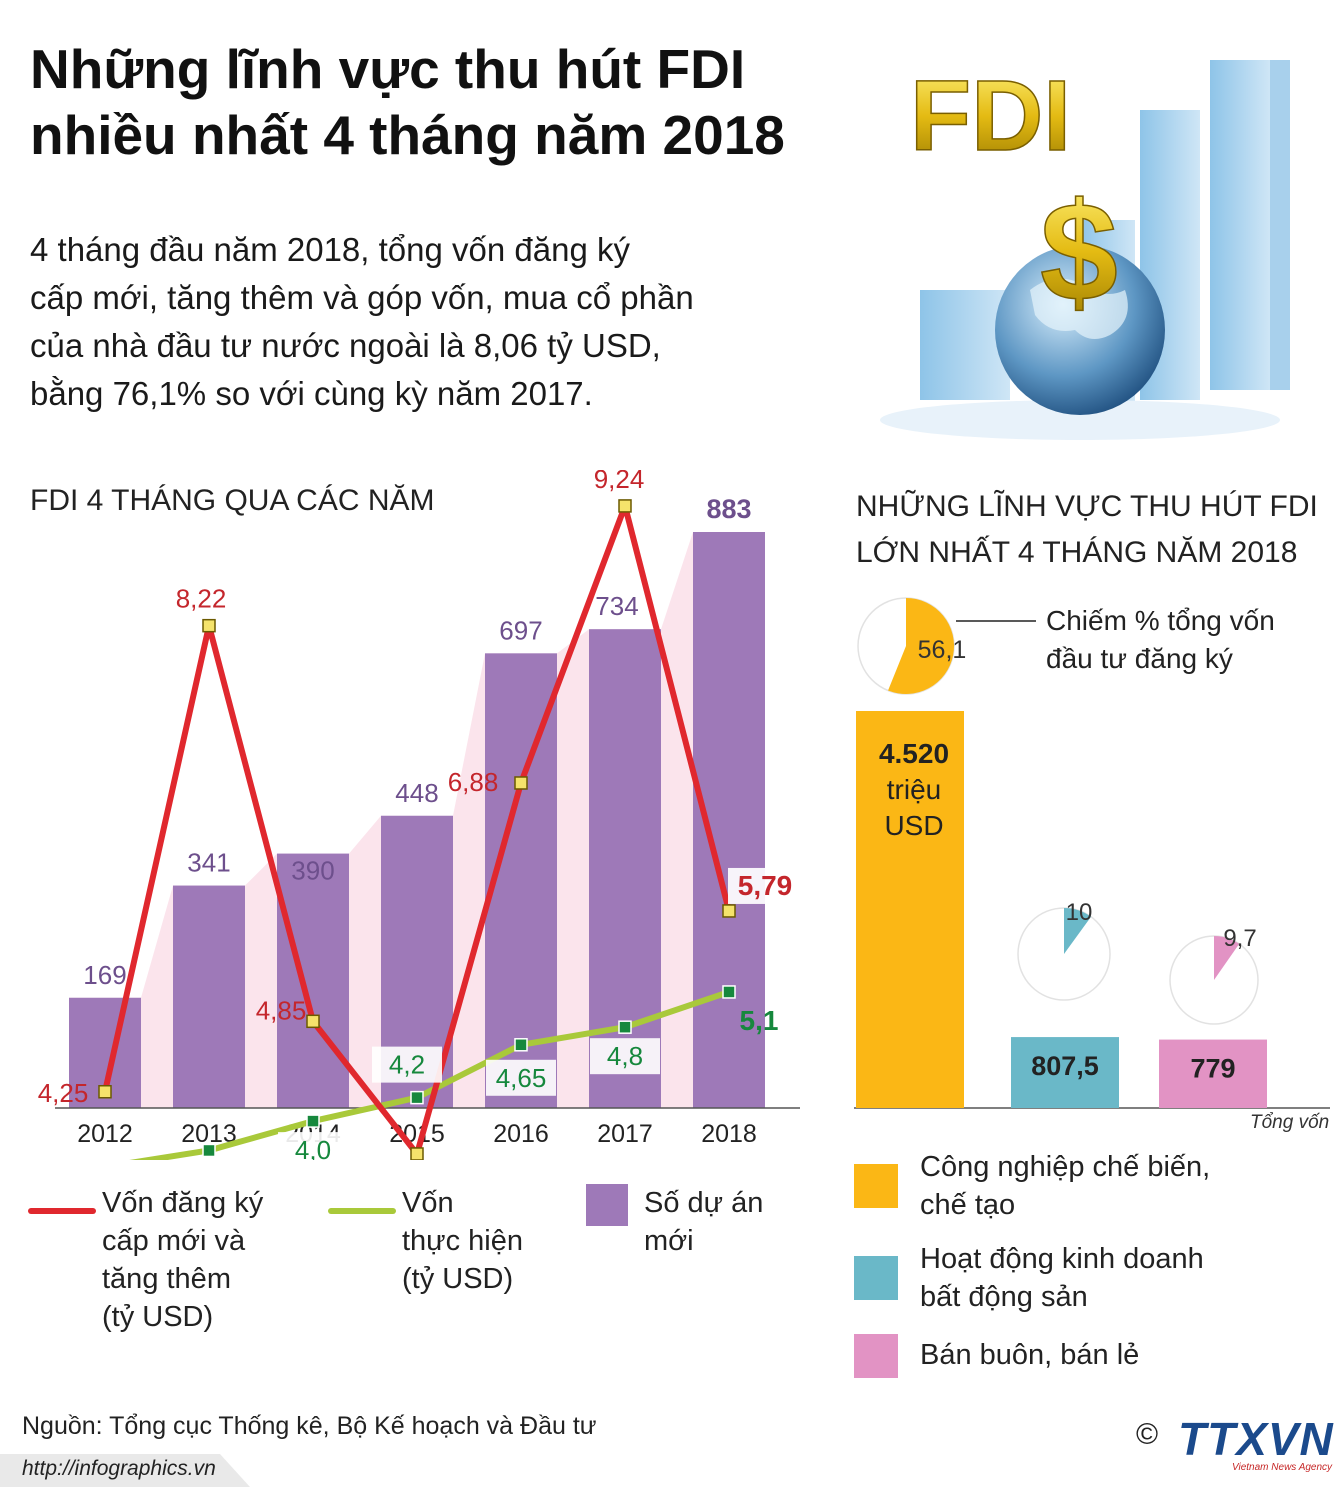  I want to click on registered-capital-label: 9,24, so click(619, 482).